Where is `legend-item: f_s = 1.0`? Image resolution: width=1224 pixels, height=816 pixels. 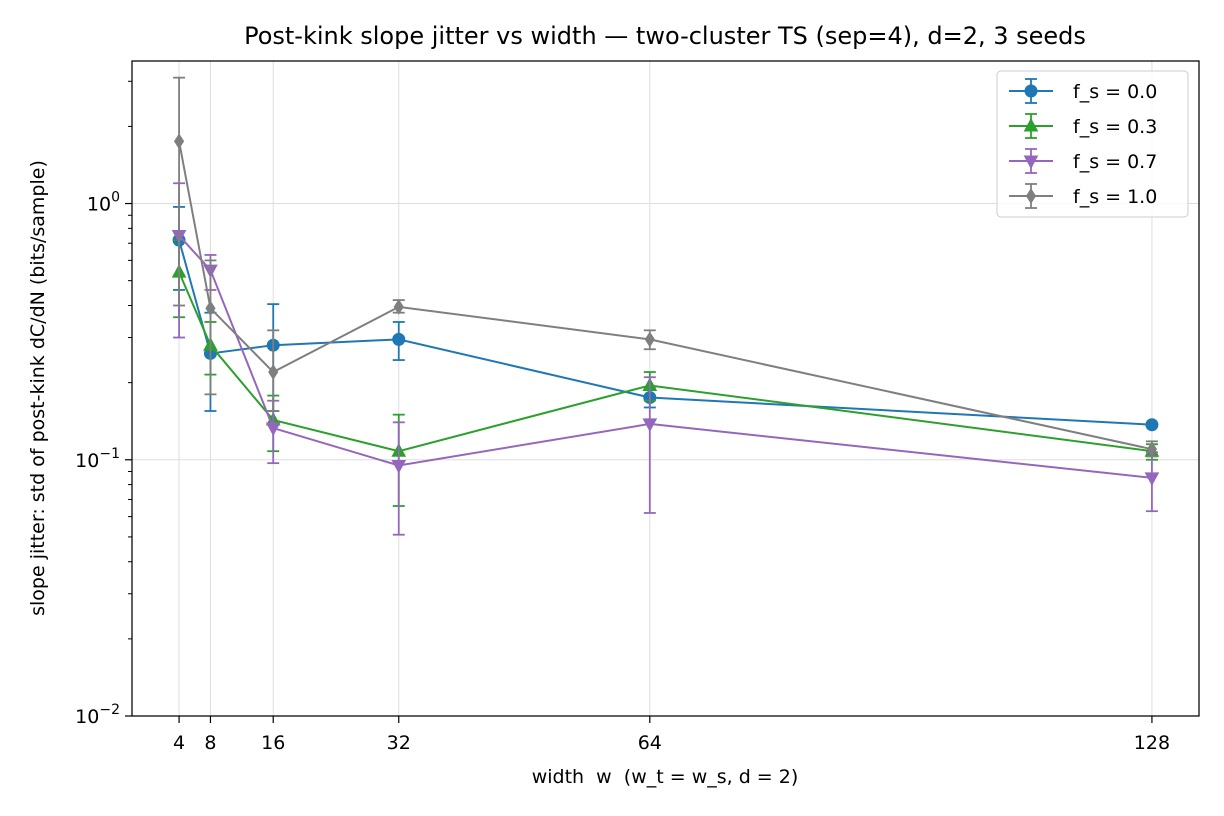
legend-item: f_s = 1.0 is located at coordinates (1083, 196).